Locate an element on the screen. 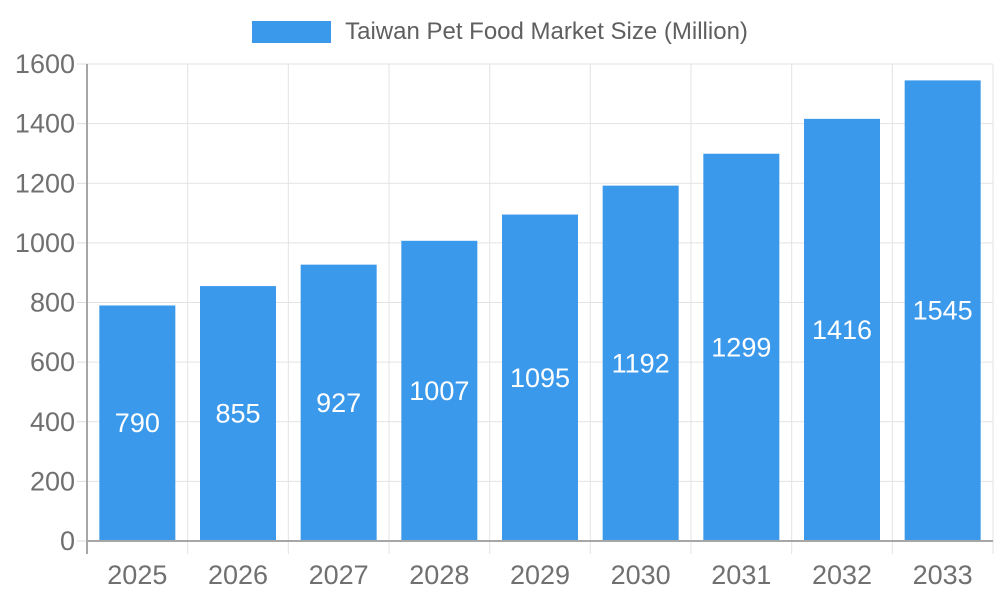 The height and width of the screenshot is (600, 1000). bar-2029 is located at coordinates (540, 377).